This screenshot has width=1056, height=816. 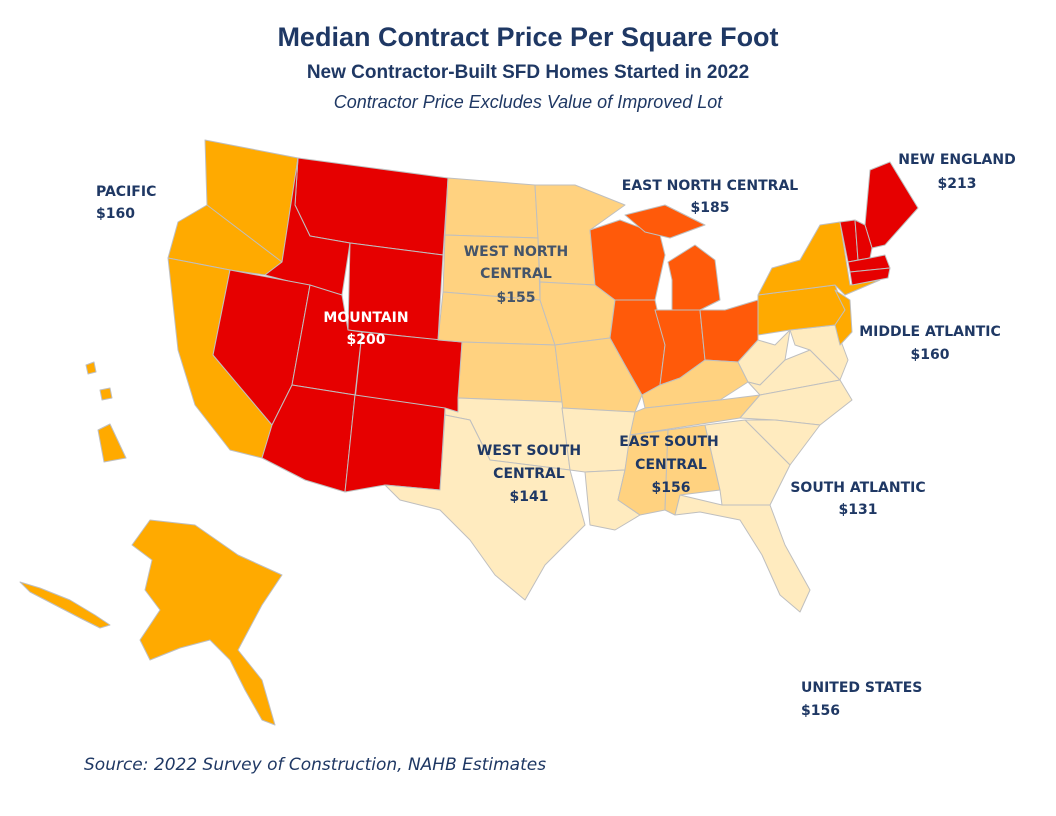 I want to click on state-new-mexico, so click(x=395, y=443).